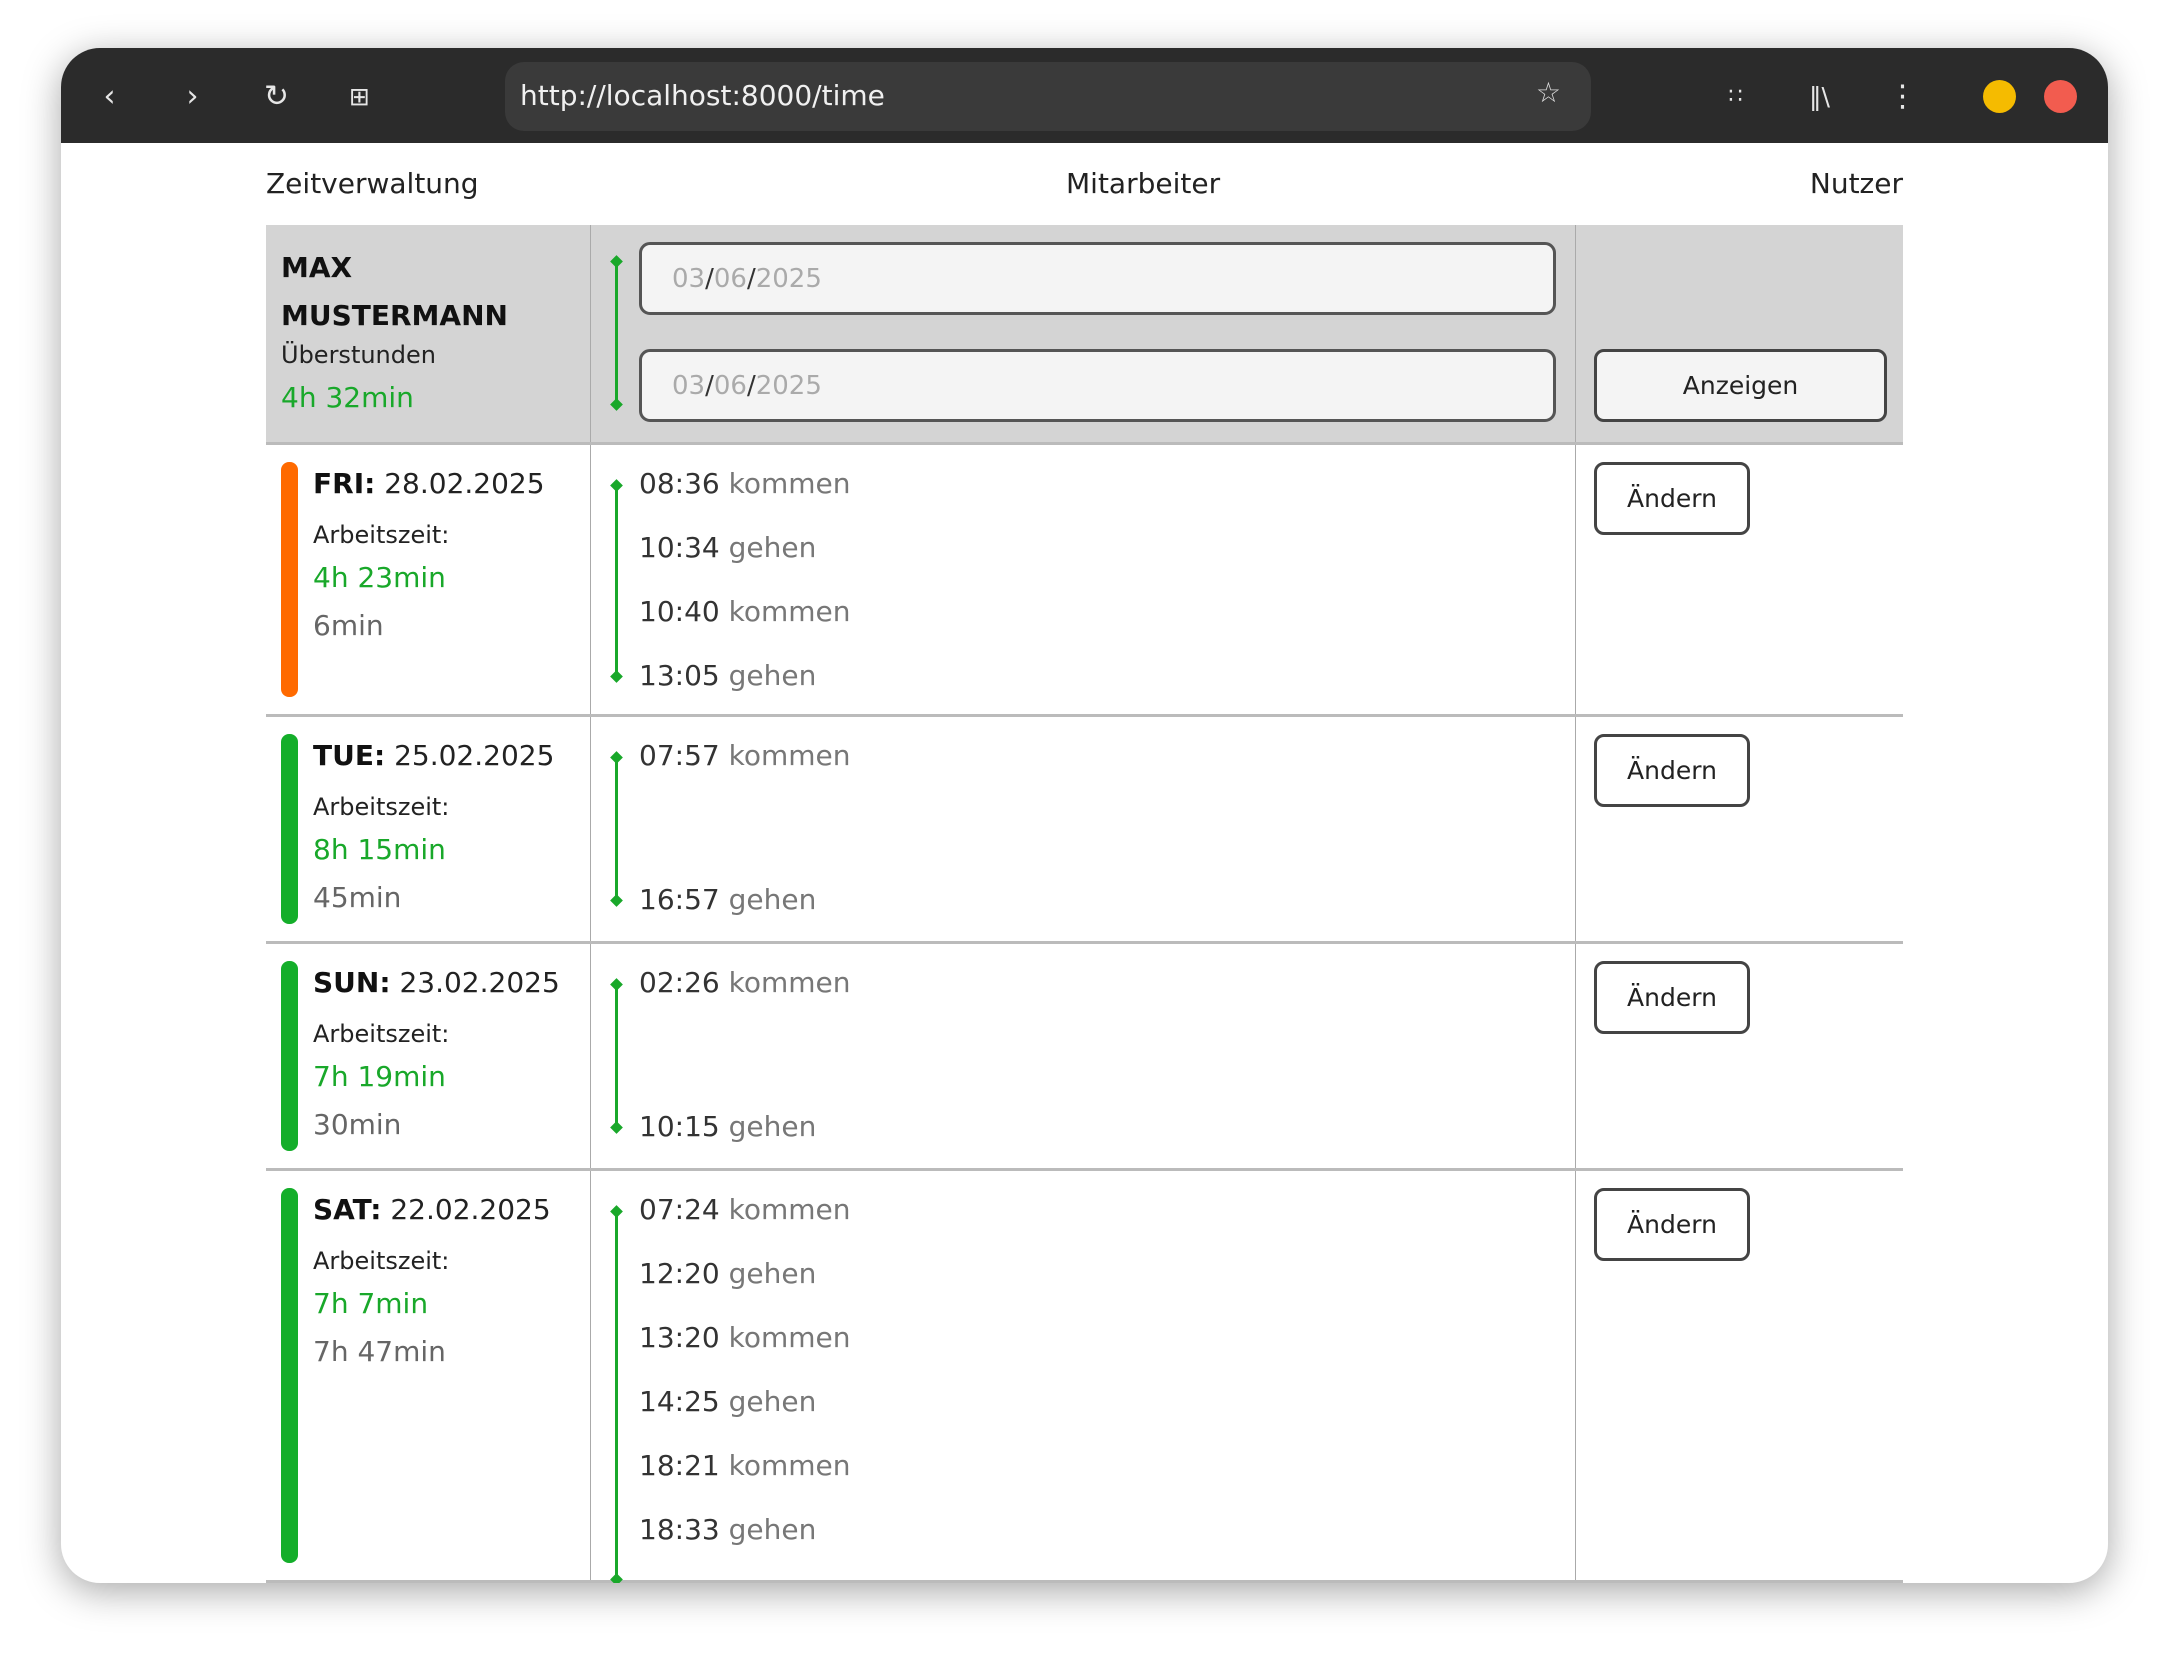  Describe the element at coordinates (788, 279) in the screenshot. I see `from-year: 2025` at that location.